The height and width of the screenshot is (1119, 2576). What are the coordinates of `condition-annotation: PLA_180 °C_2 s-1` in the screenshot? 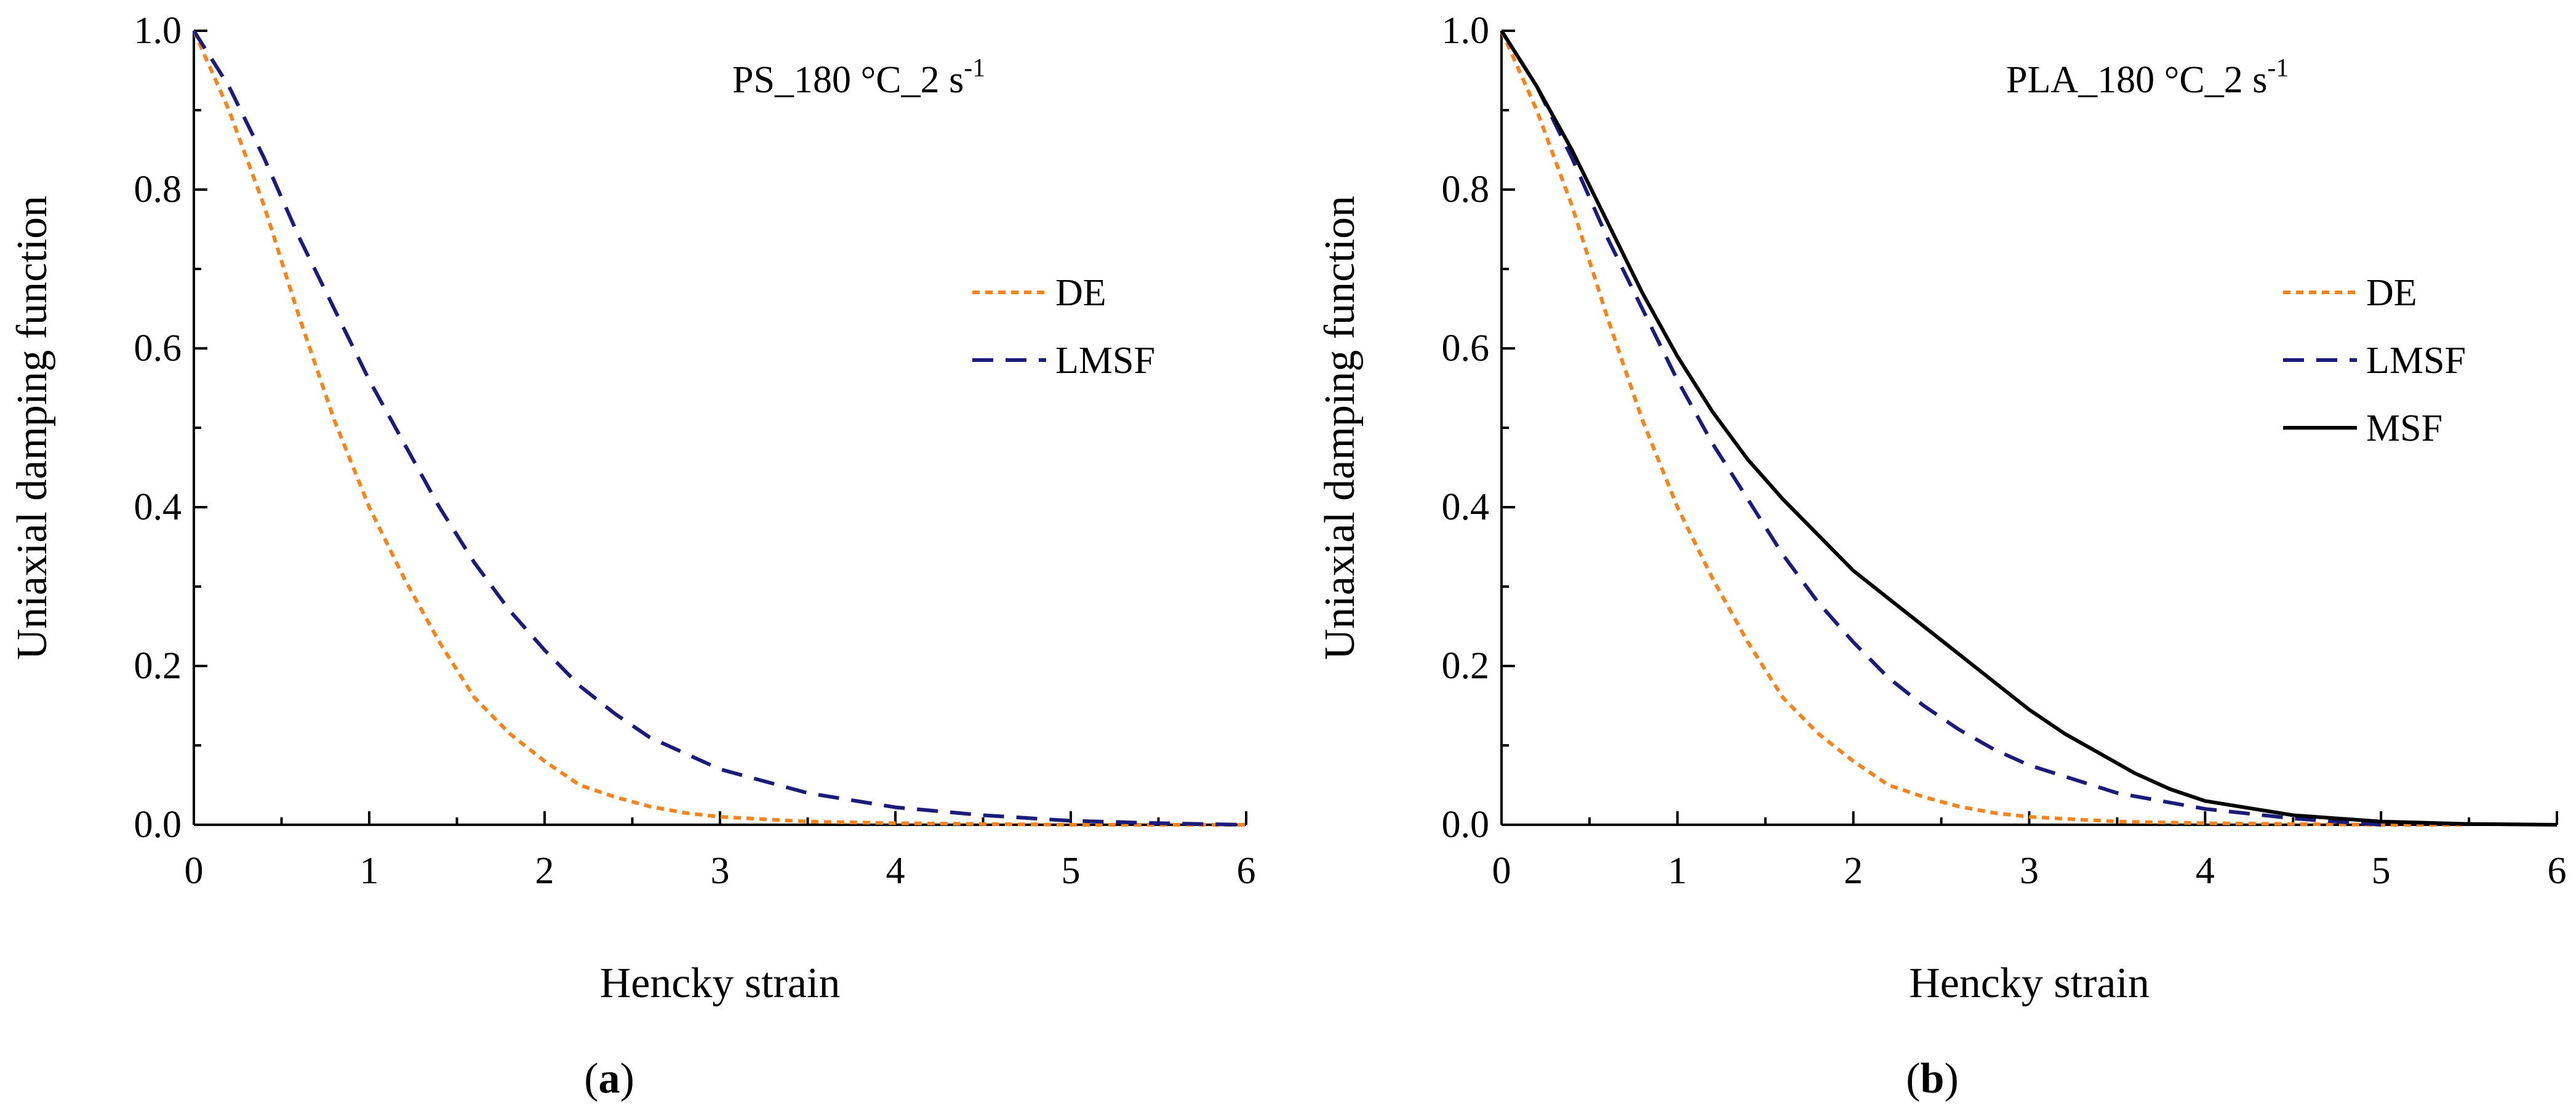 It's located at (2147, 77).